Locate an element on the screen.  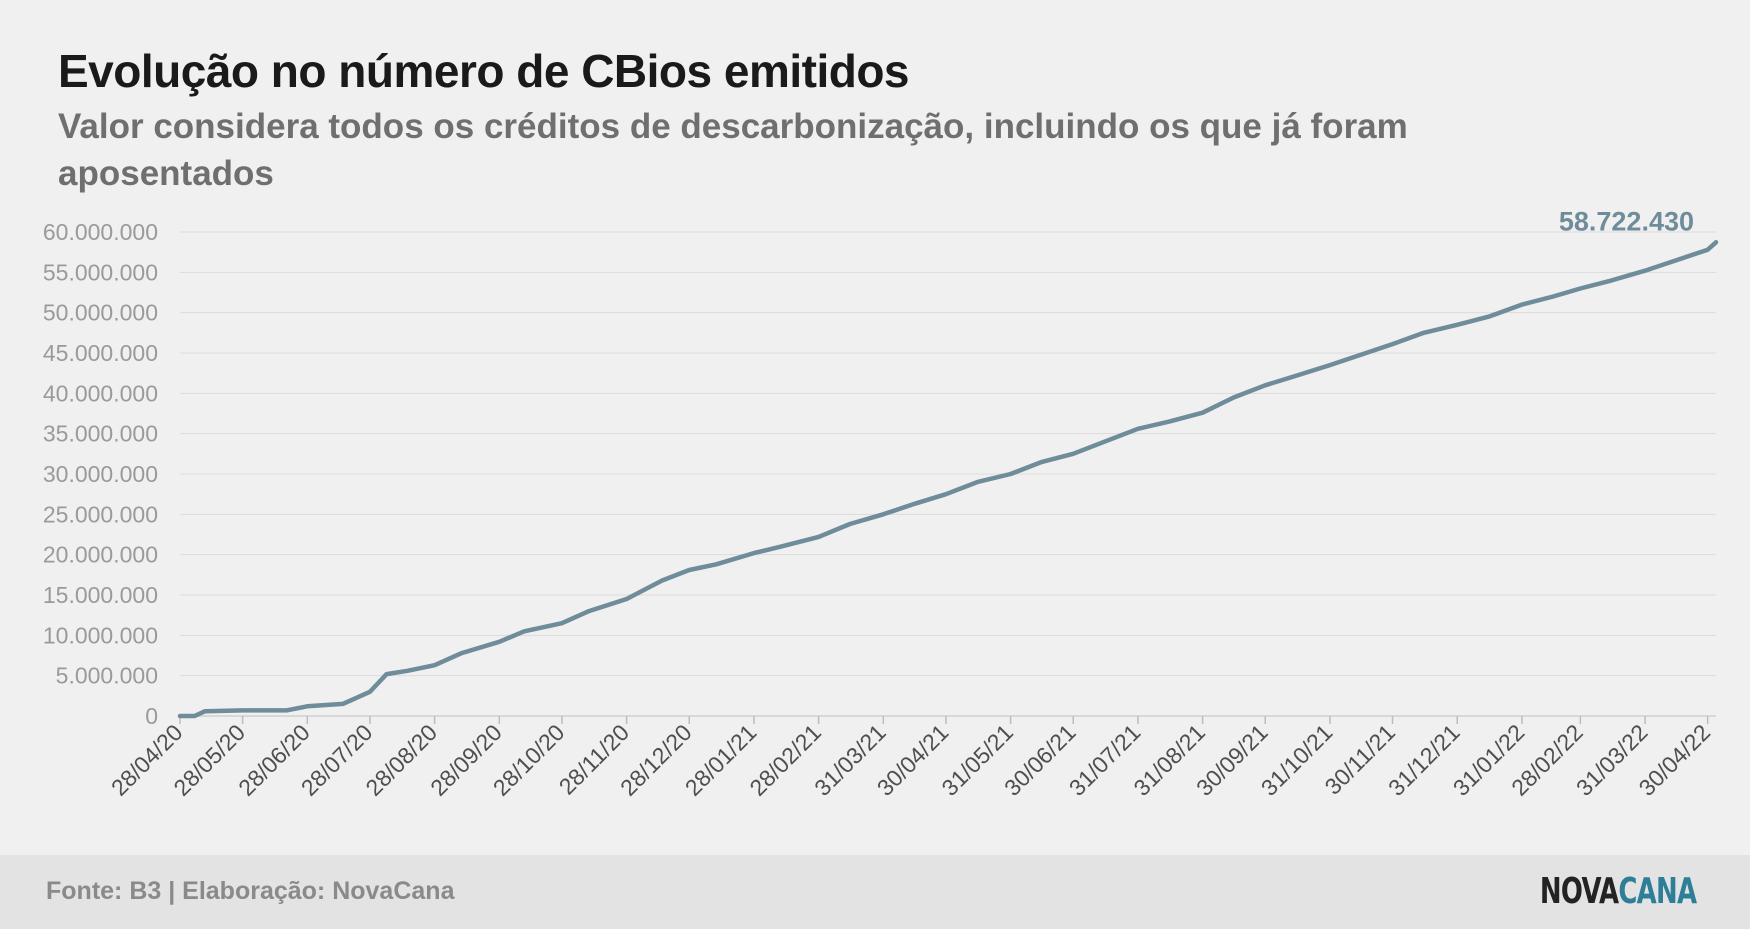
chart-title: Evolução no número de CBios emitidos is located at coordinates (484, 71).